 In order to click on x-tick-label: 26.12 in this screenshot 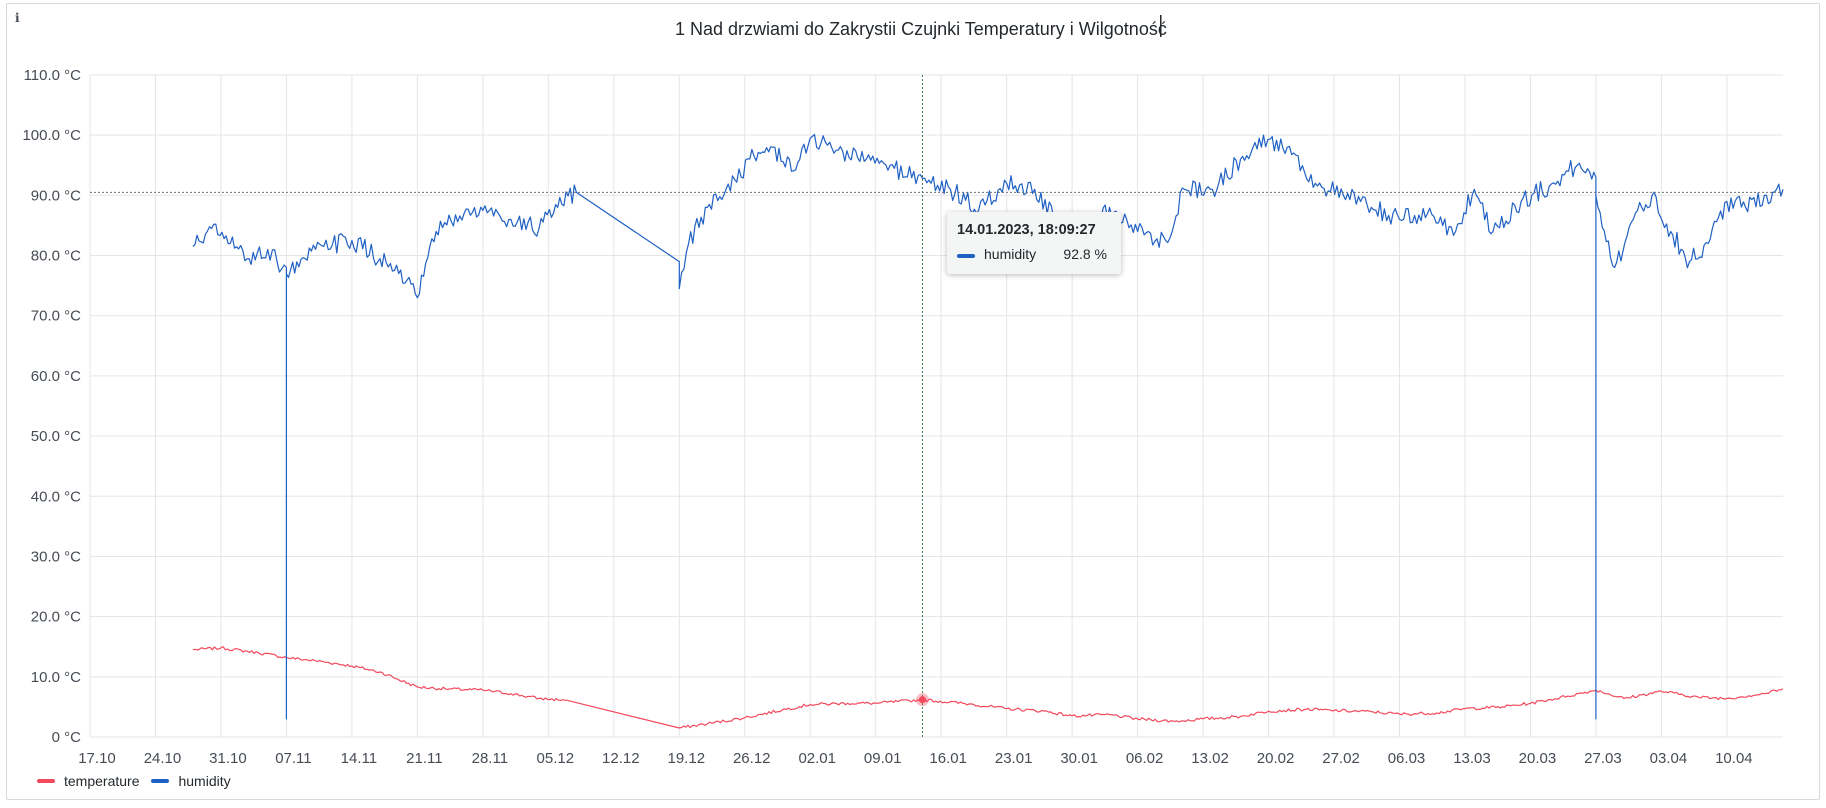, I will do `click(752, 758)`.